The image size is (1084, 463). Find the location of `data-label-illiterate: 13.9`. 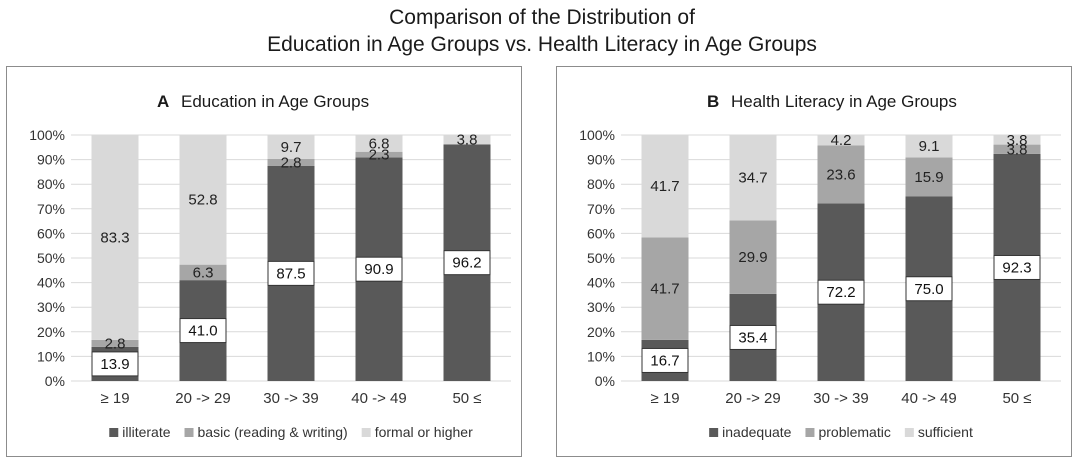

data-label-illiterate: 13.9 is located at coordinates (114, 364).